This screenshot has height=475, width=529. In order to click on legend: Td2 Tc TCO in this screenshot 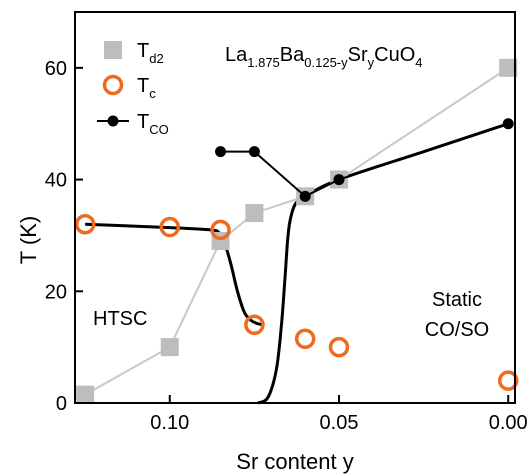, I will do `click(133, 88)`.